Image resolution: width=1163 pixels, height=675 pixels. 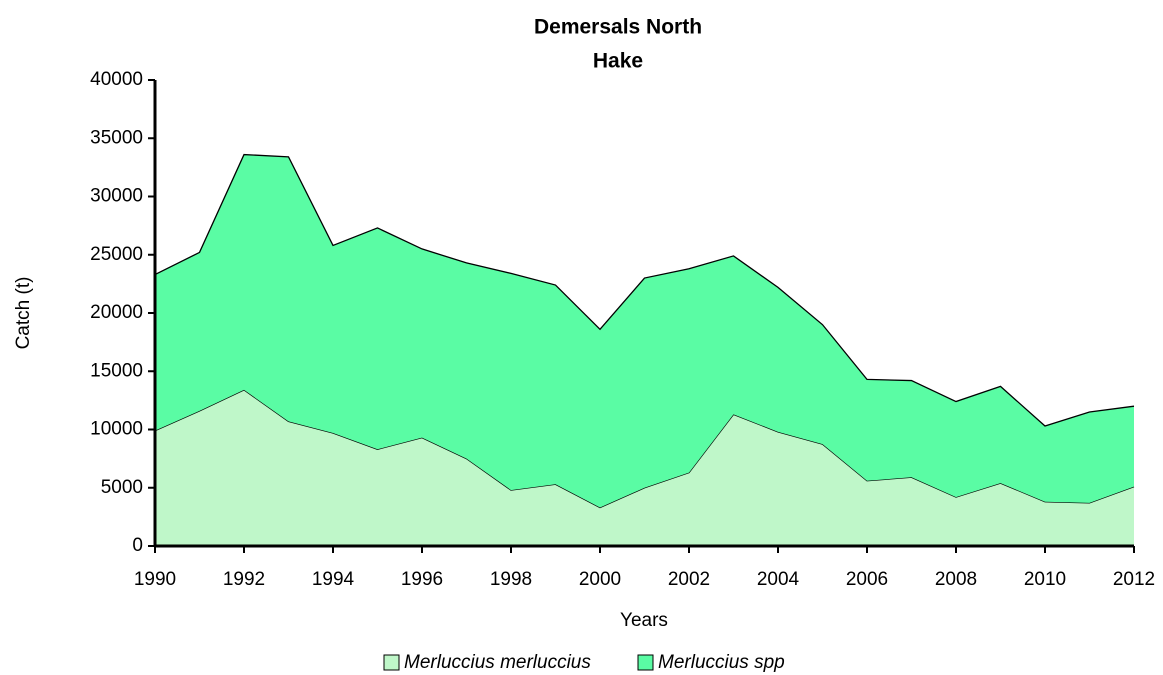 What do you see at coordinates (116, 196) in the screenshot?
I see `y-tick-label: 30000` at bounding box center [116, 196].